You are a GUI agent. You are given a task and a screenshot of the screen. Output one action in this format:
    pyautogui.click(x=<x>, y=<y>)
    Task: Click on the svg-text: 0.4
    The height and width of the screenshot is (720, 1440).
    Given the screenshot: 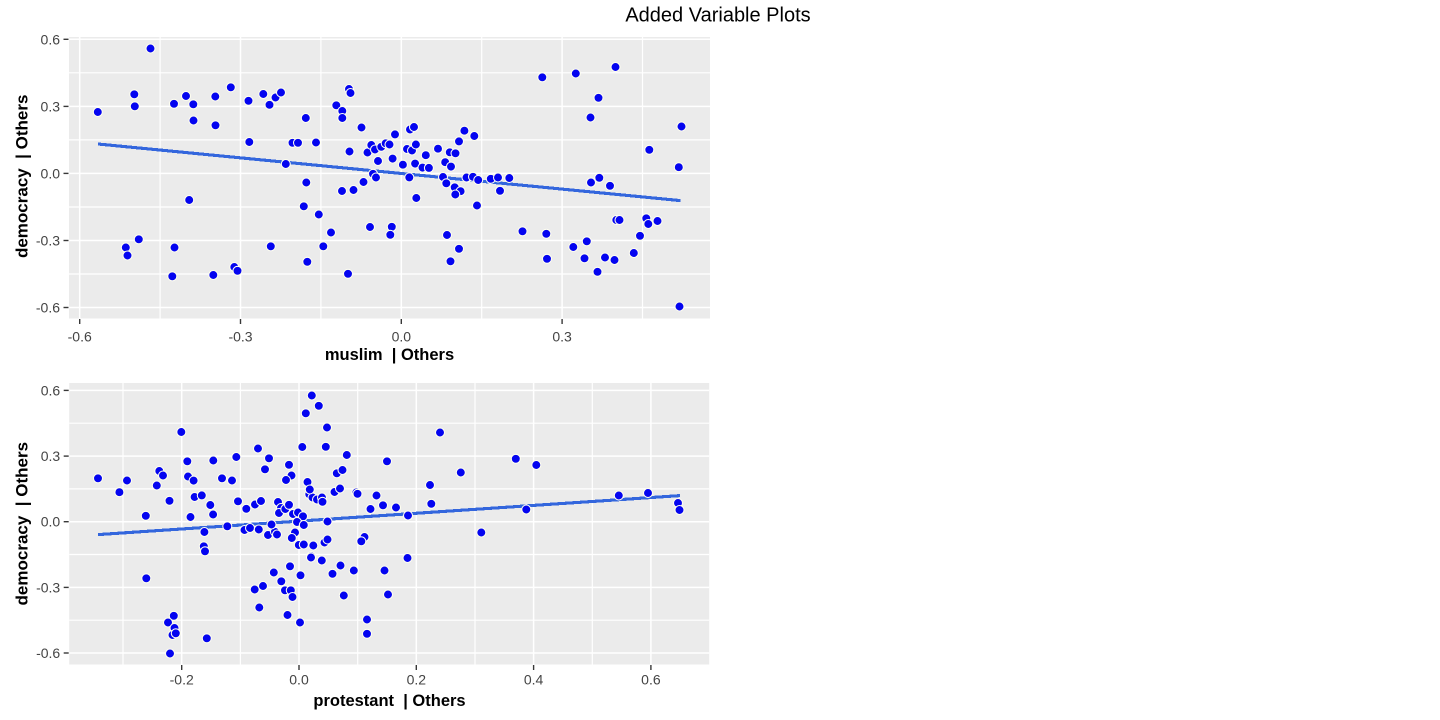 What is the action you would take?
    pyautogui.click(x=534, y=680)
    